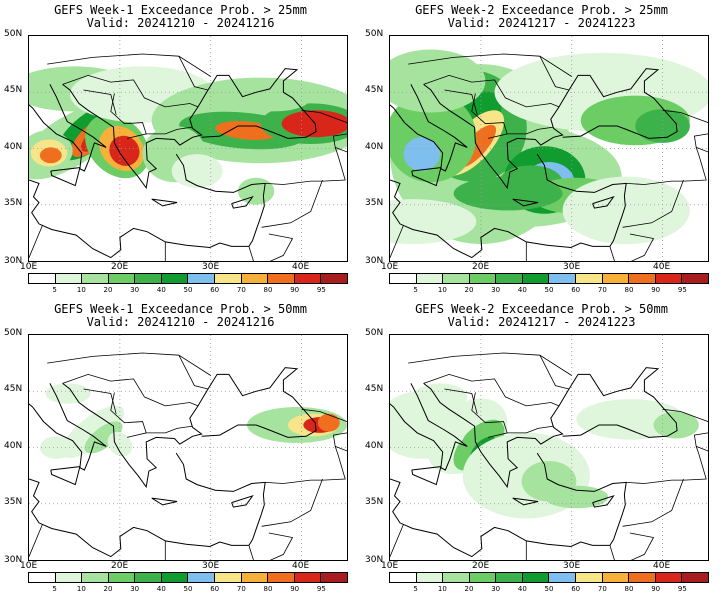 This screenshot has height=598, width=722. What do you see at coordinates (211, 566) in the screenshot?
I see `longitude-label: 30E` at bounding box center [211, 566].